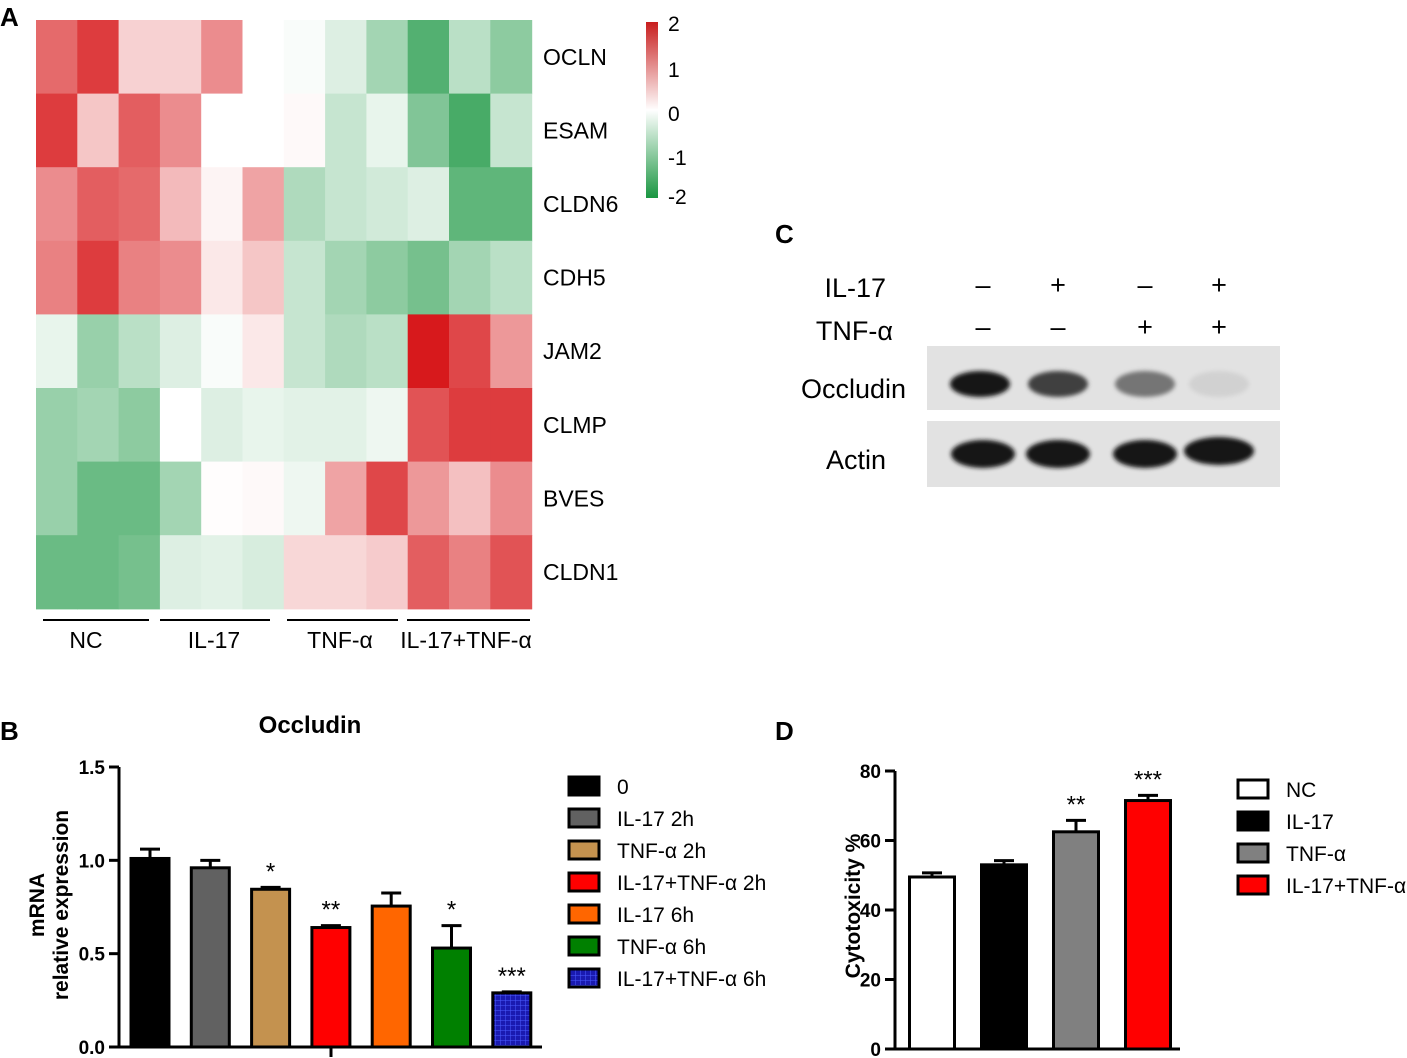 This screenshot has height=1058, width=1407. I want to click on heatmap-row-label: CLDN6, so click(580, 204).